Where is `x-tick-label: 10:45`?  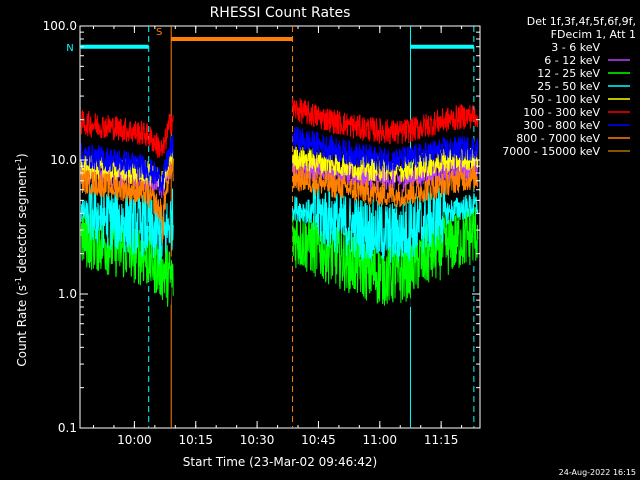
x-tick-label: 10:45 is located at coordinates (318, 440).